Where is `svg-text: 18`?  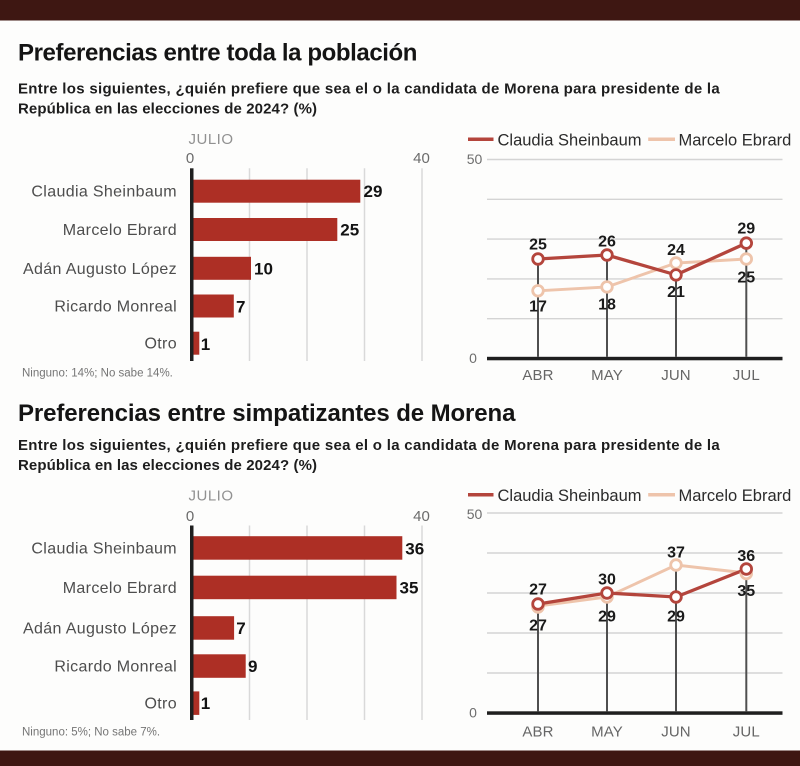
svg-text: 18 is located at coordinates (607, 305).